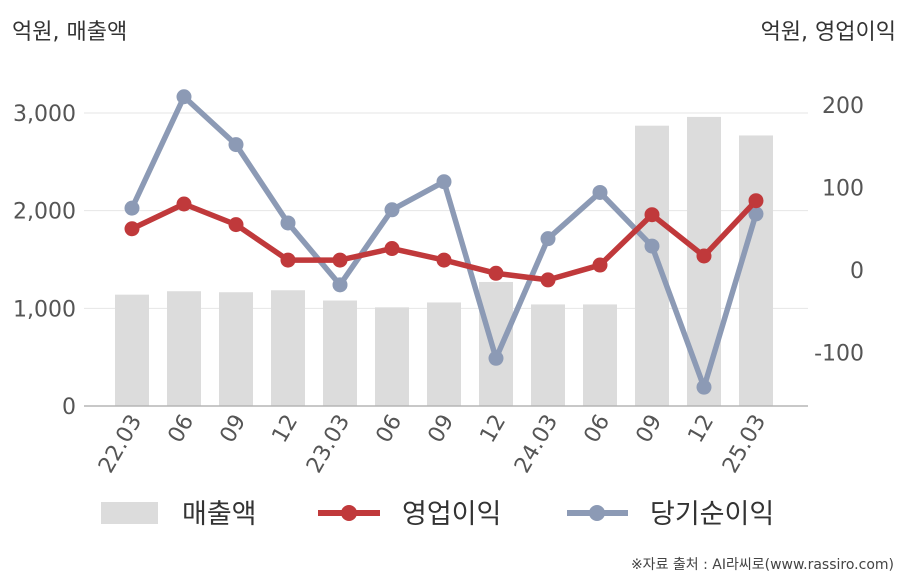  Describe the element at coordinates (843, 106) in the screenshot. I see `right-y-tick-label: 200` at that location.